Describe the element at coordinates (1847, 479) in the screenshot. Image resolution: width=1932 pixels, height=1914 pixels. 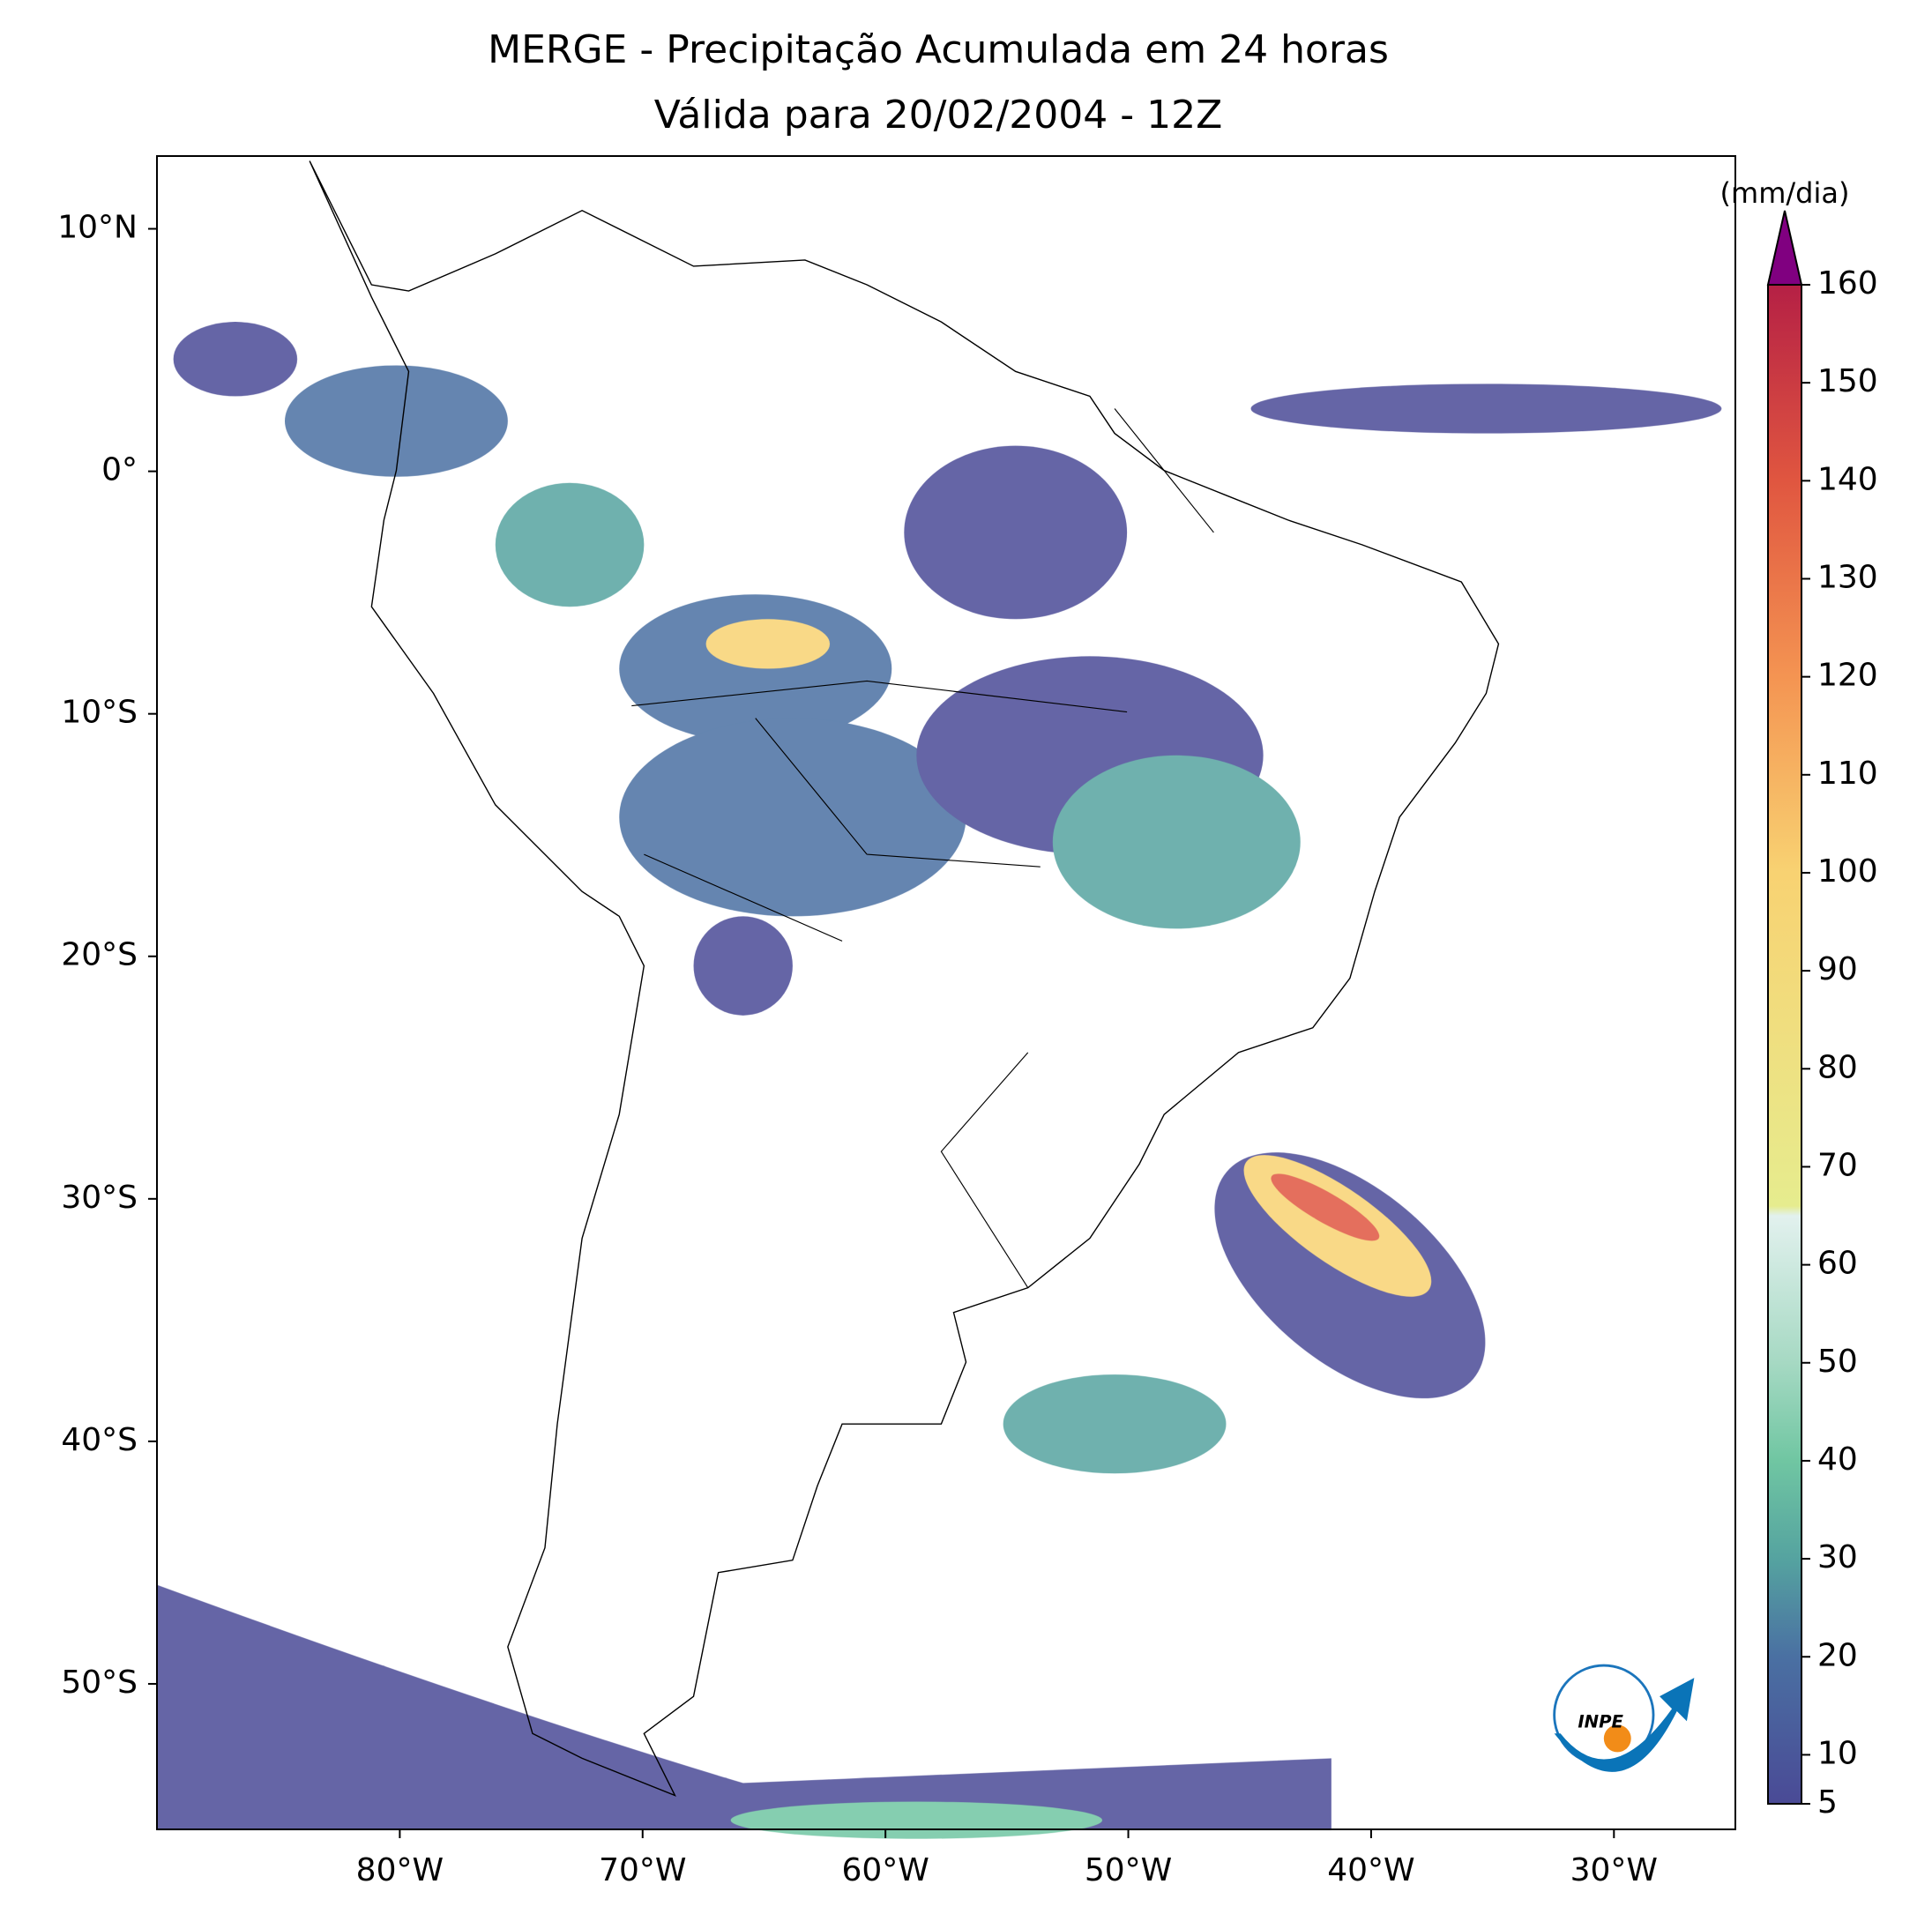
I see `colorbar-tick-label: 140` at that location.